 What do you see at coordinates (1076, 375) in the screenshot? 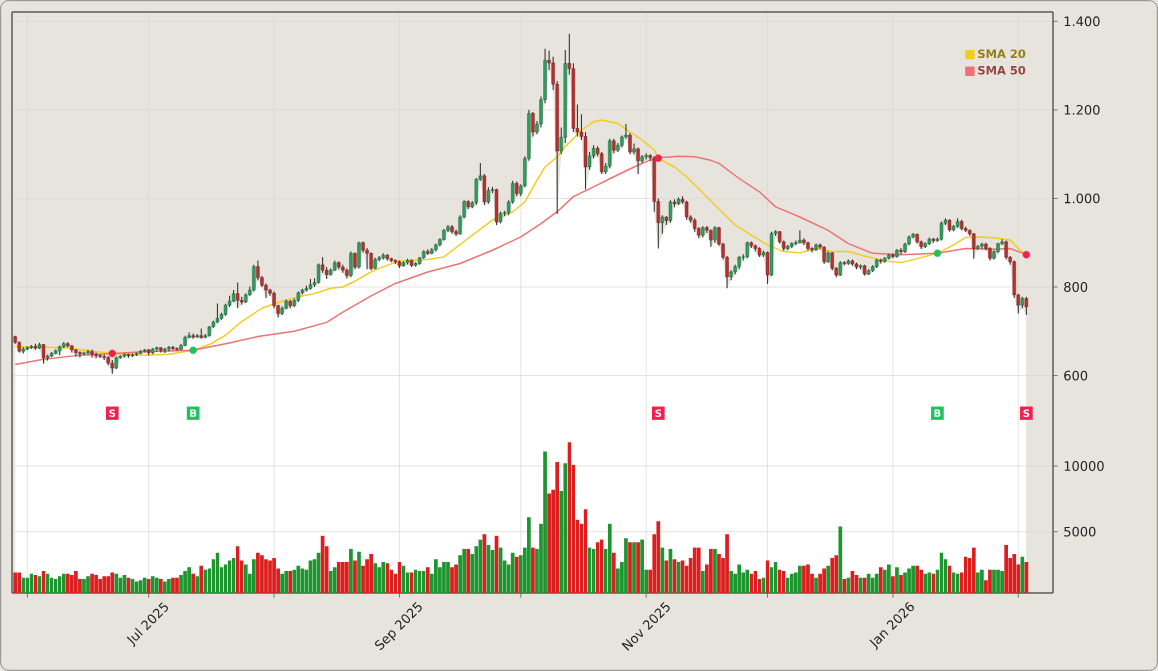
I see `y-tick-label: 600` at bounding box center [1076, 375].